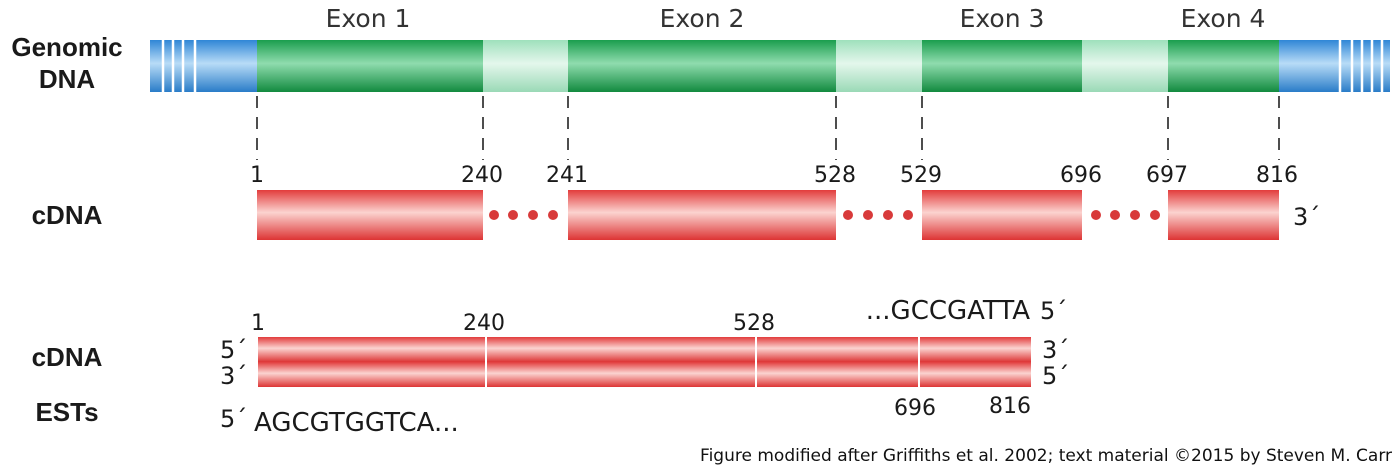  What do you see at coordinates (644, 374) in the screenshot?
I see `cdna-strand-bottom` at bounding box center [644, 374].